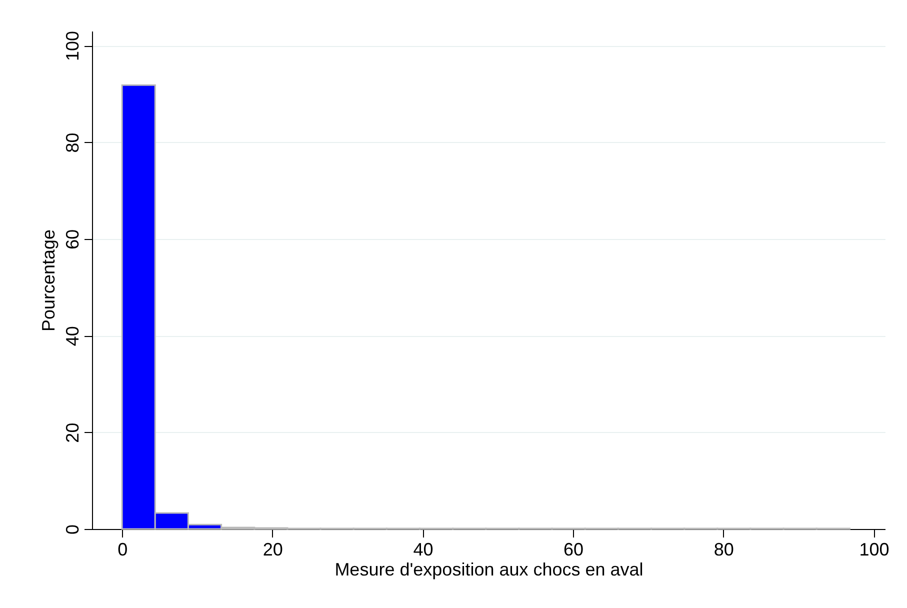 This screenshot has height=608, width=907. Describe the element at coordinates (724, 550) in the screenshot. I see `x-tick-label: 80` at that location.